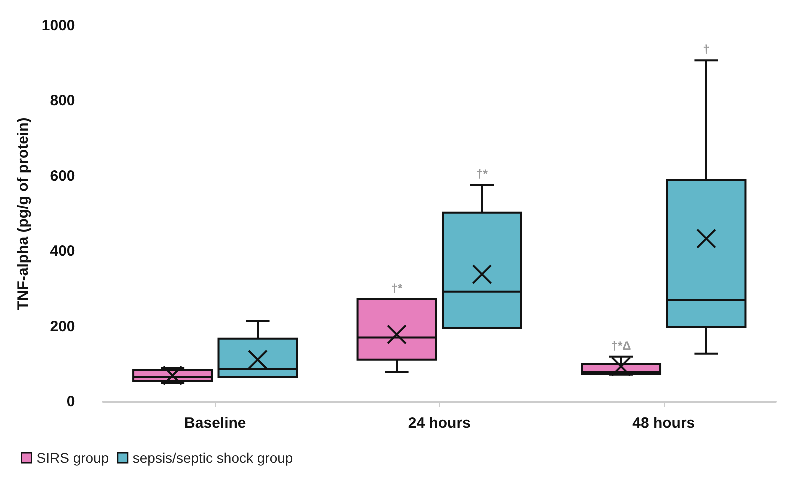 The width and height of the screenshot is (796, 484). What do you see at coordinates (73, 458) in the screenshot?
I see `legend-label: SIRS group` at bounding box center [73, 458].